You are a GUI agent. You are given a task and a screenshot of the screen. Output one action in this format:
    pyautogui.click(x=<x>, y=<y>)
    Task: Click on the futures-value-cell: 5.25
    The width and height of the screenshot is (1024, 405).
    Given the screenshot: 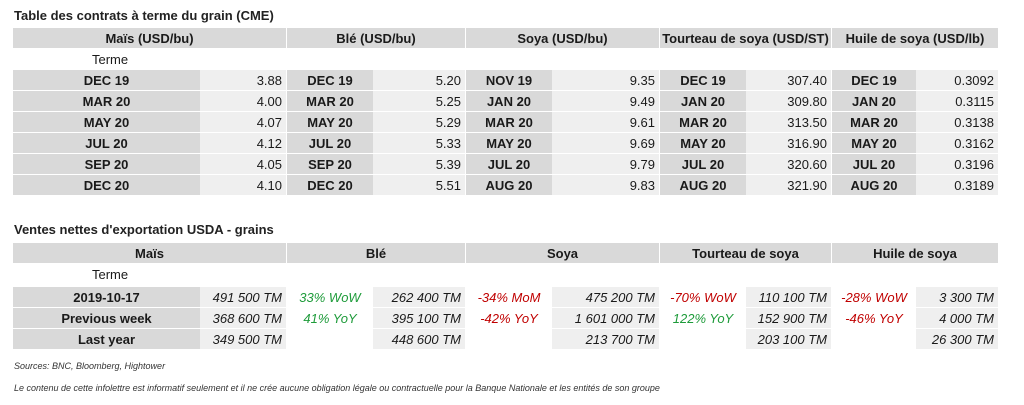 What is the action you would take?
    pyautogui.click(x=419, y=101)
    